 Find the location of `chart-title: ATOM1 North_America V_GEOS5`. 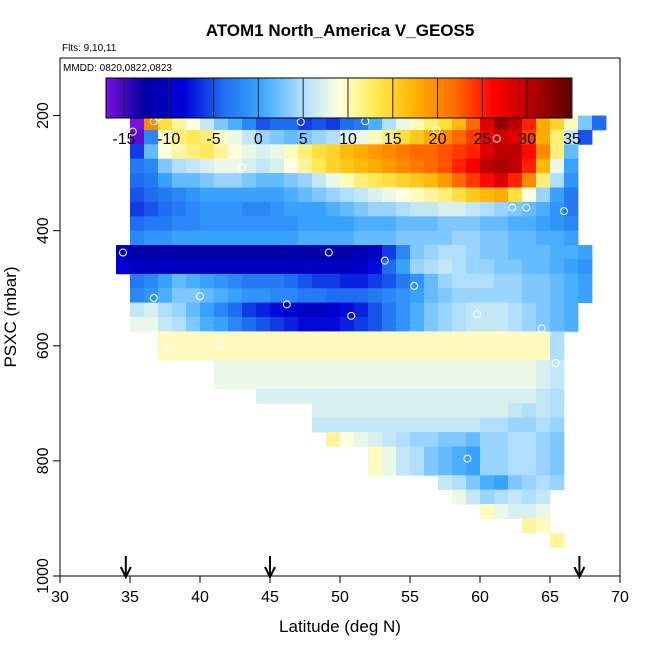

chart-title: ATOM1 North_America V_GEOS5 is located at coordinates (340, 30).